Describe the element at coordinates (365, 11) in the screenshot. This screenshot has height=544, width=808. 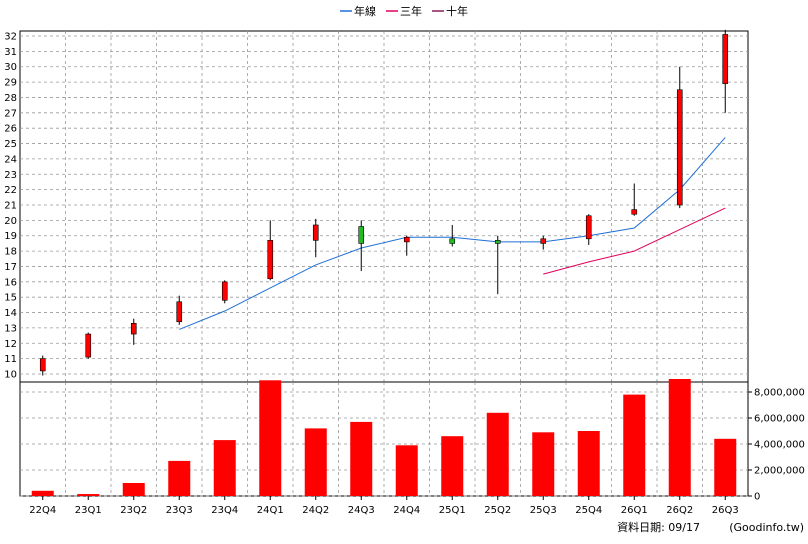
I see `legend-label: 年線` at that location.